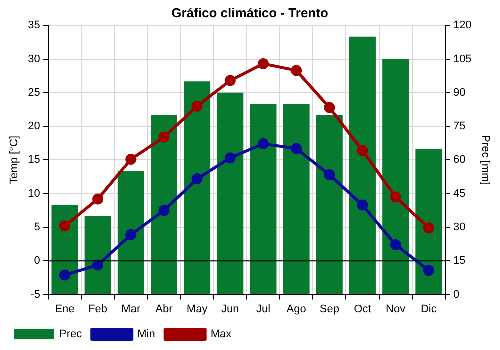 The image size is (500, 350). What do you see at coordinates (221, 334) in the screenshot?
I see `legend-label: Max` at bounding box center [221, 334].